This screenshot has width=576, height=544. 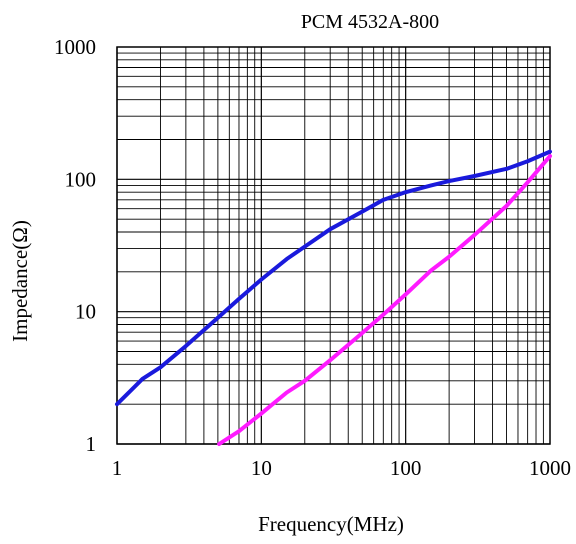 I want to click on x-axis-label: Frequency(MHz), so click(x=331, y=524).